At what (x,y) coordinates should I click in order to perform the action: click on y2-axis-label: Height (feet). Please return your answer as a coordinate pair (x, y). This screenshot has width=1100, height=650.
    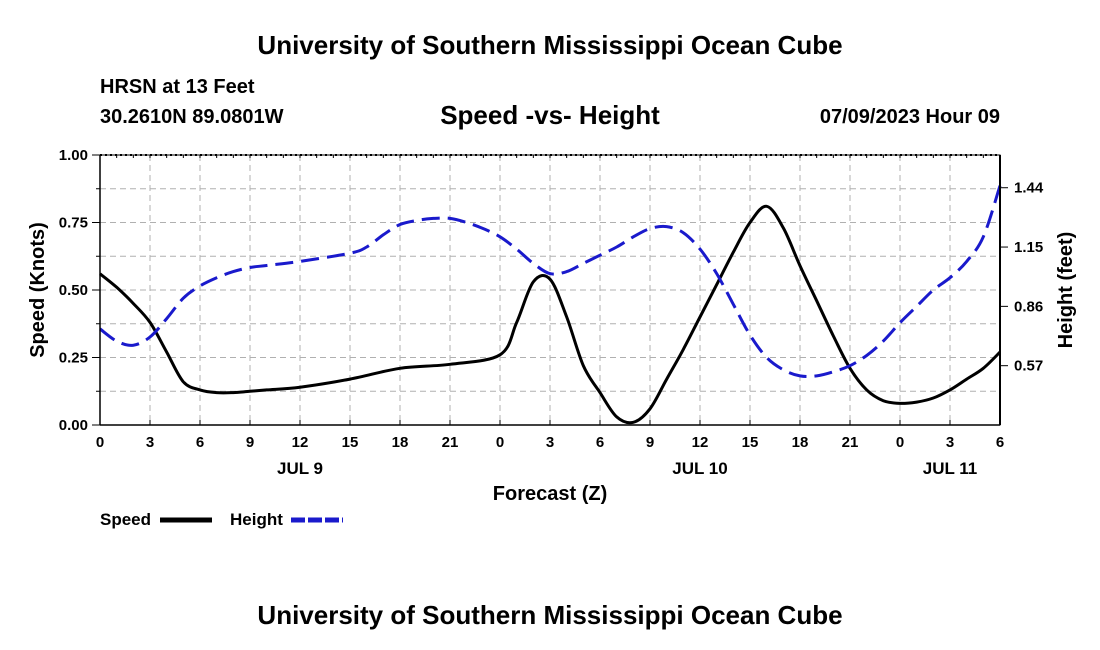
    Looking at the image, I should click on (1066, 290).